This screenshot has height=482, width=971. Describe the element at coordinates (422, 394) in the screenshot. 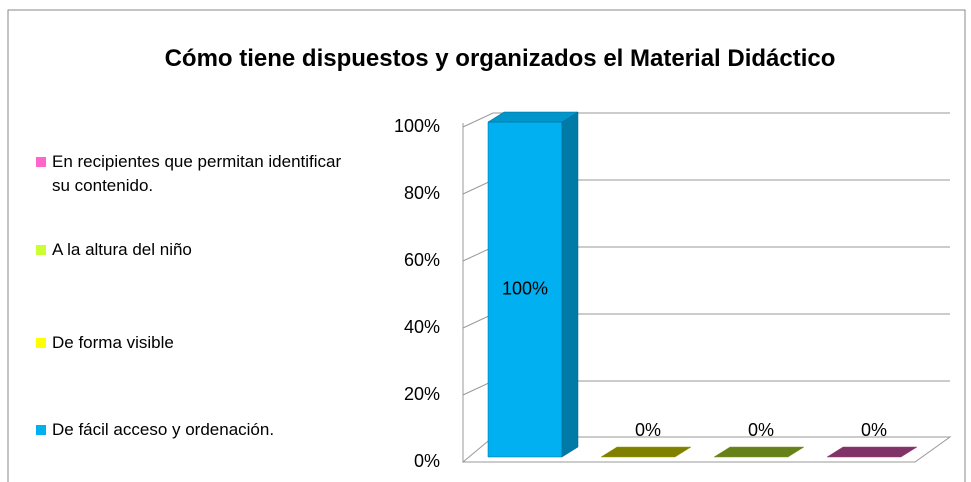

I see `y-tick-label: 20%` at that location.